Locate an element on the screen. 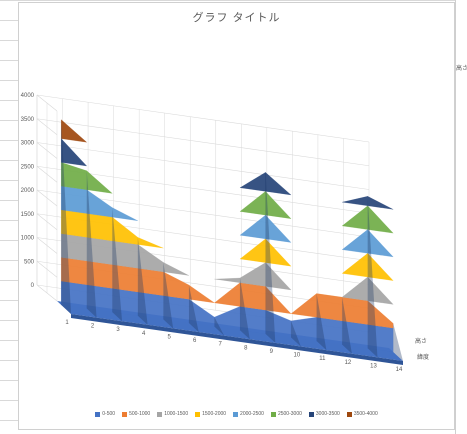 The height and width of the screenshot is (434, 467). x-tick-label: 14 is located at coordinates (399, 370).